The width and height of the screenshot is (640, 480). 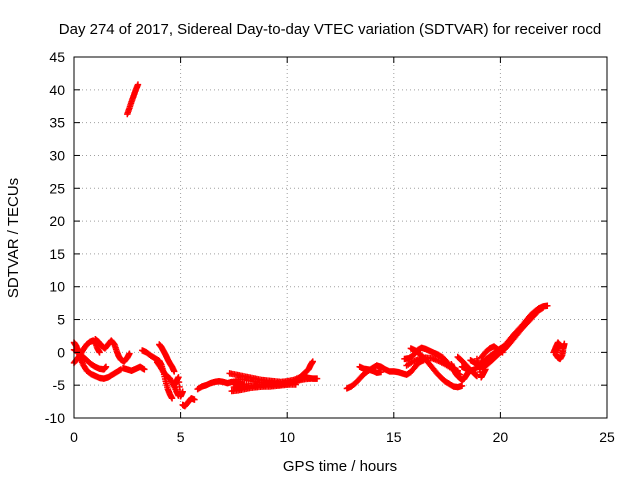 What do you see at coordinates (57, 221) in the screenshot?
I see `y-tick-label: 20` at bounding box center [57, 221].